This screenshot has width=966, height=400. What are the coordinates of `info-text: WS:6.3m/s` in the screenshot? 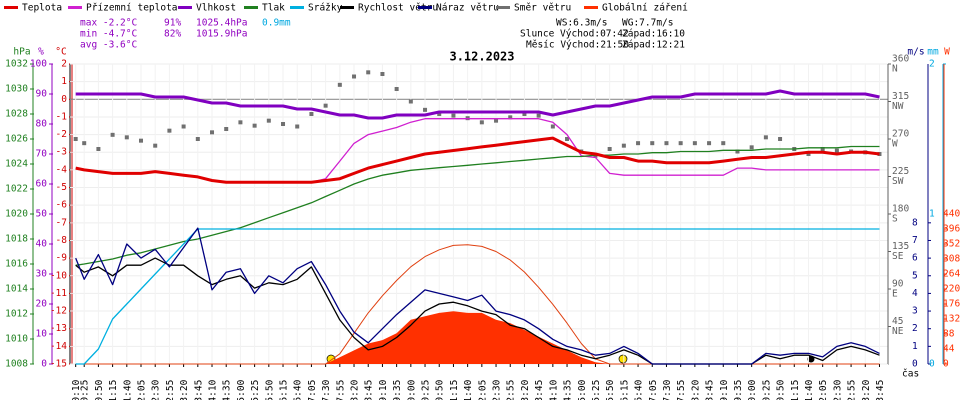 It's located at (581, 23).